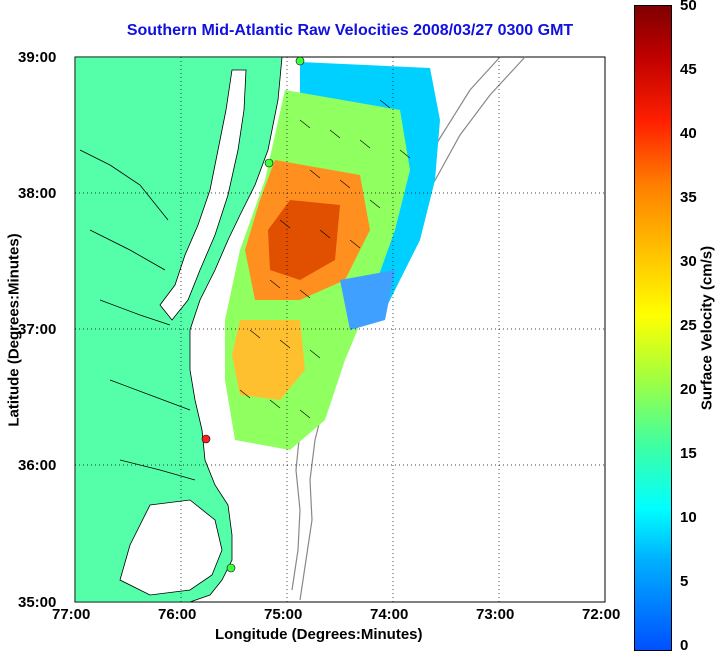  What do you see at coordinates (37, 329) in the screenshot?
I see `y-tick-label: 37:00` at bounding box center [37, 329].